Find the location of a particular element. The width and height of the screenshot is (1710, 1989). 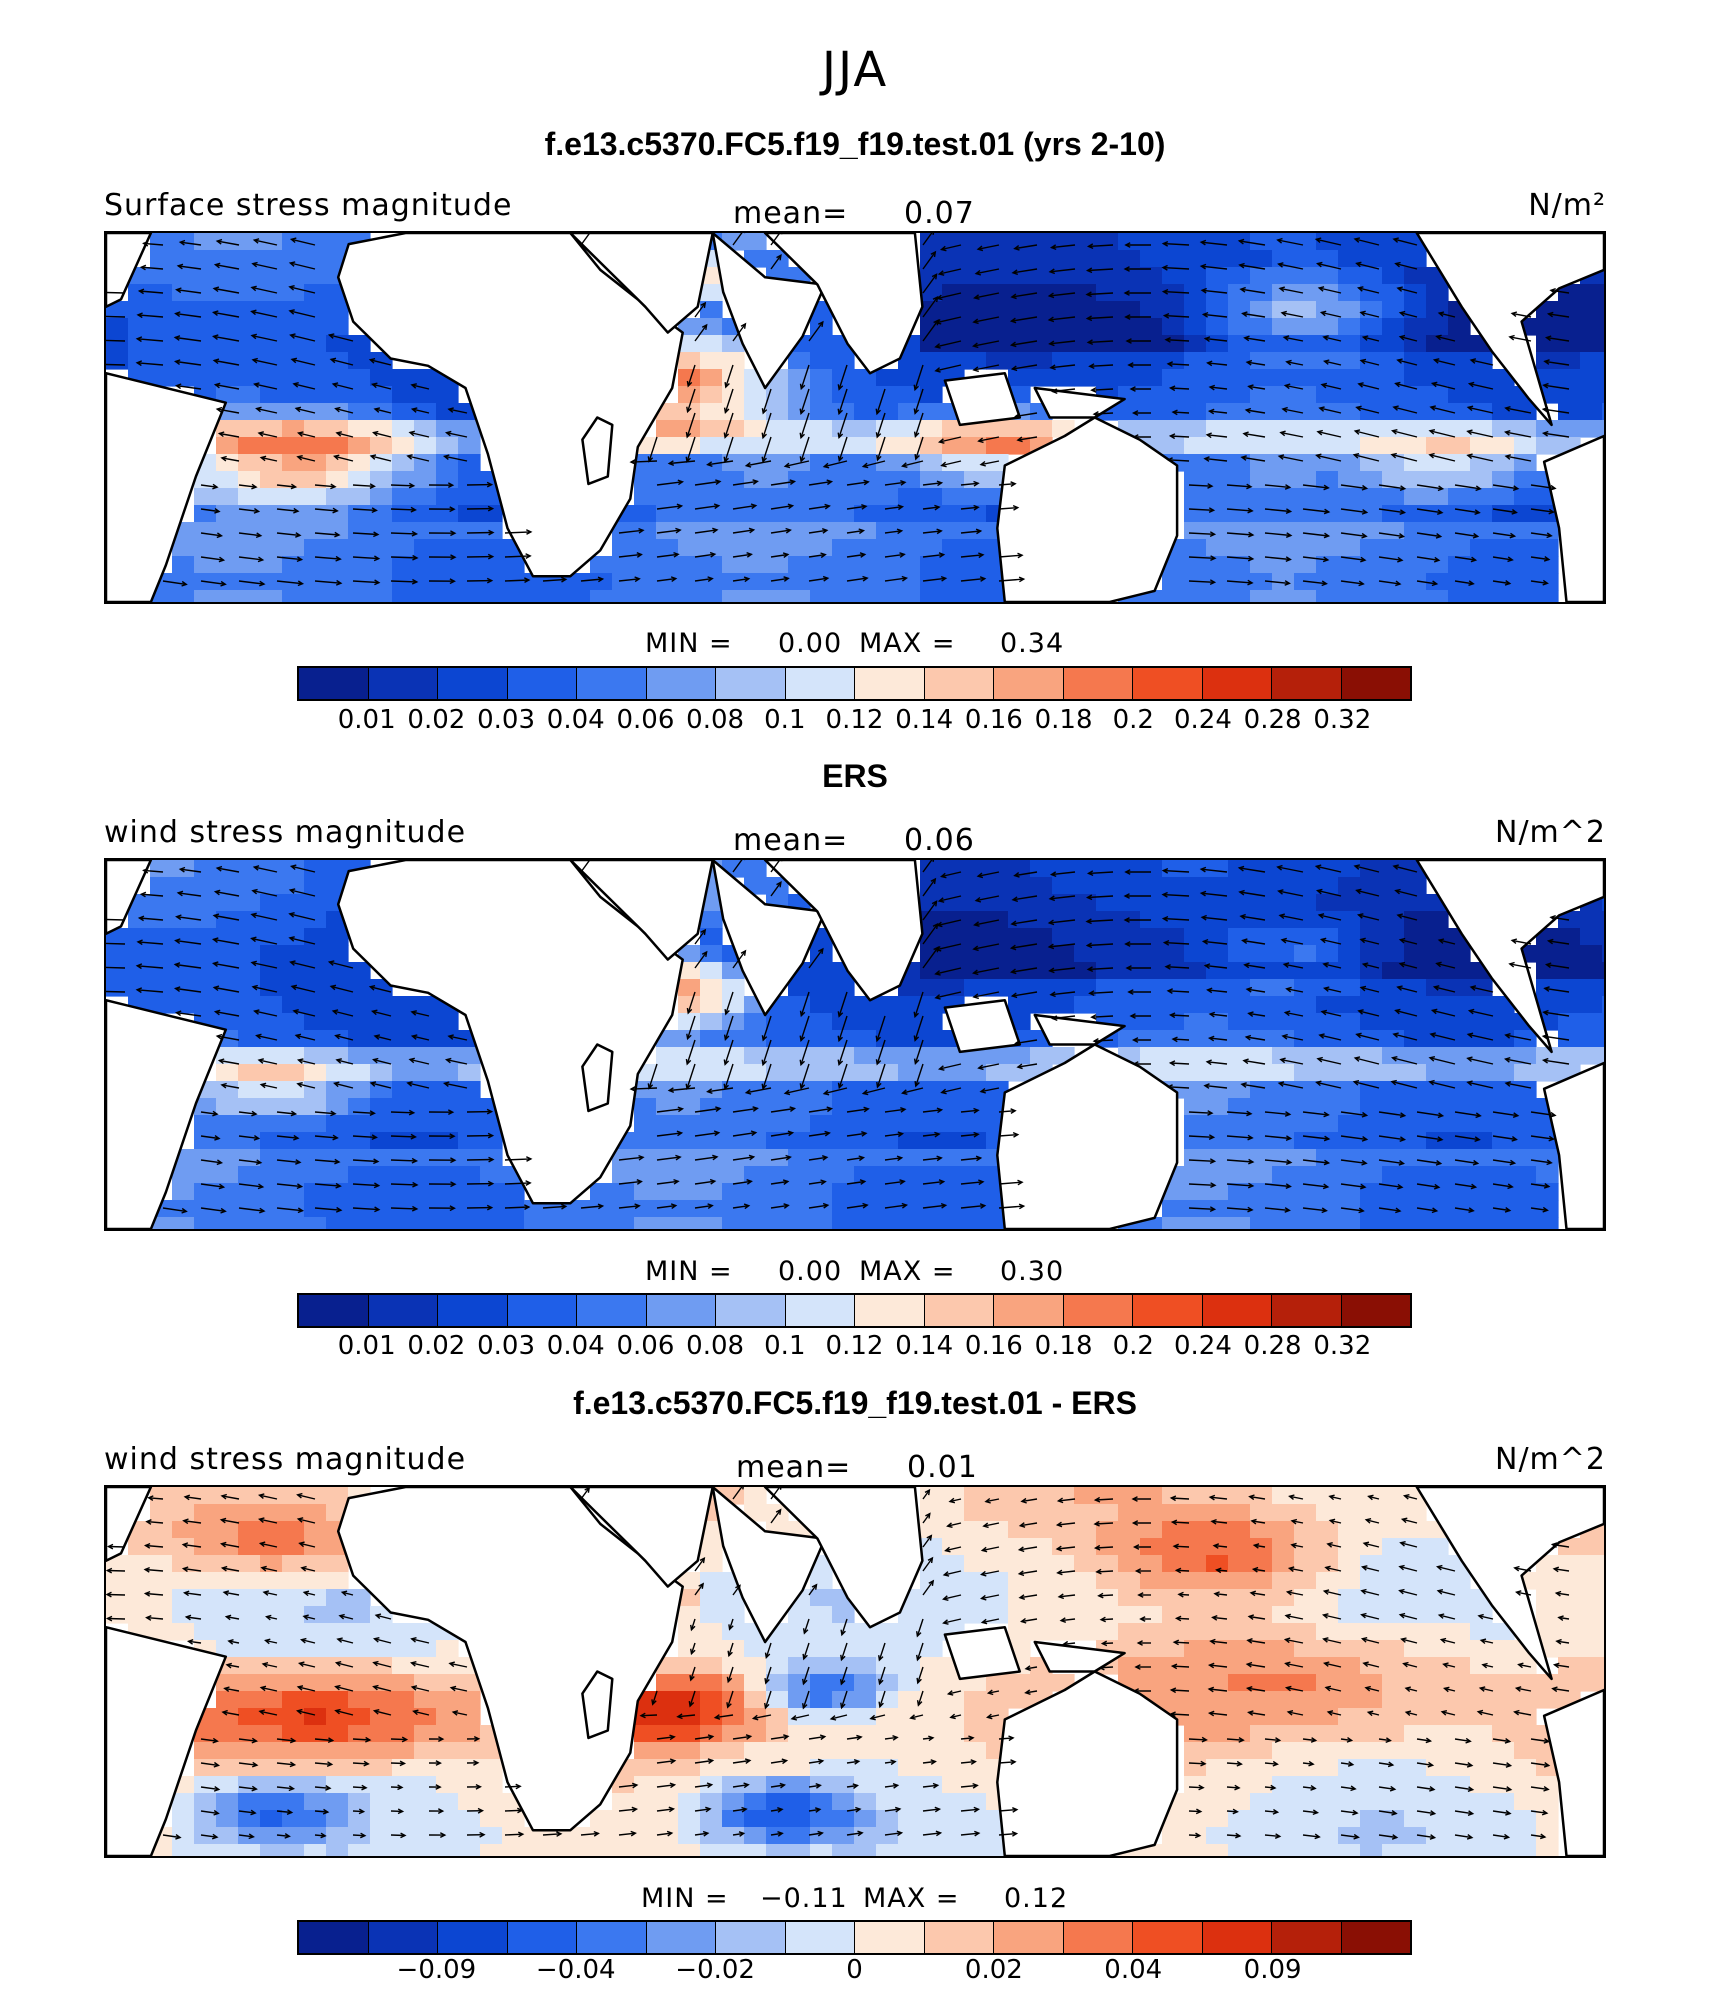

panel-3-colorbar-ticks: −0.09 −0.04 −0.02 0 0.02 0.04 0.09 is located at coordinates (854, 1971).